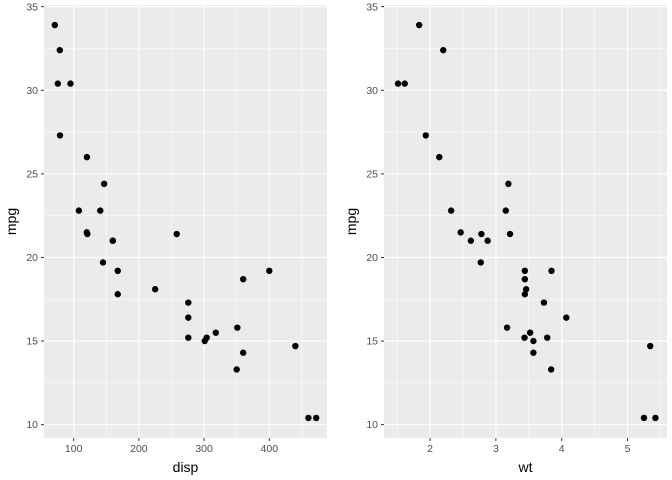 The width and height of the screenshot is (672, 480). What do you see at coordinates (139, 449) in the screenshot?
I see `x-tick-label: 200` at bounding box center [139, 449].